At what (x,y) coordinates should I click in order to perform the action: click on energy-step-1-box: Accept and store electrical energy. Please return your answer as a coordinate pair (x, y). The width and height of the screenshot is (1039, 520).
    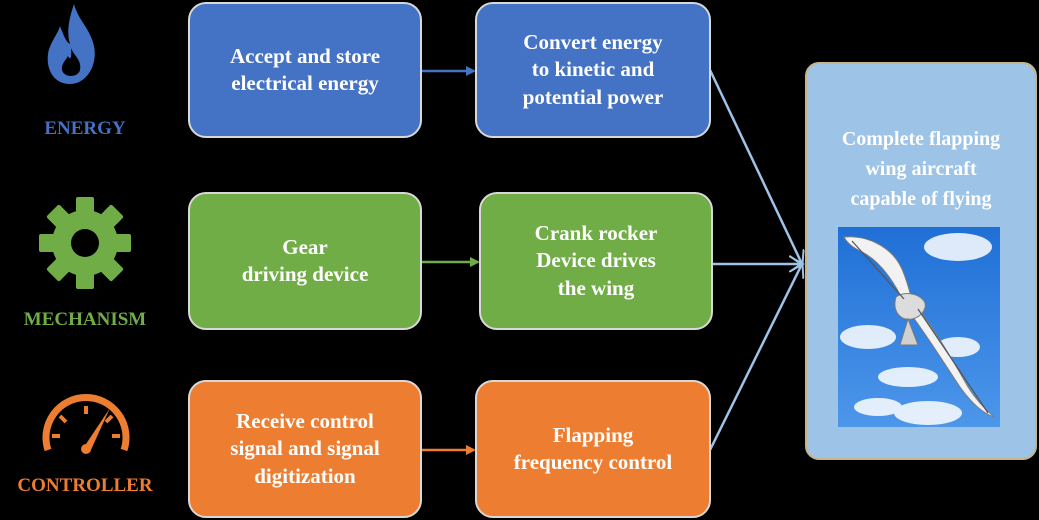
    Looking at the image, I should click on (305, 70).